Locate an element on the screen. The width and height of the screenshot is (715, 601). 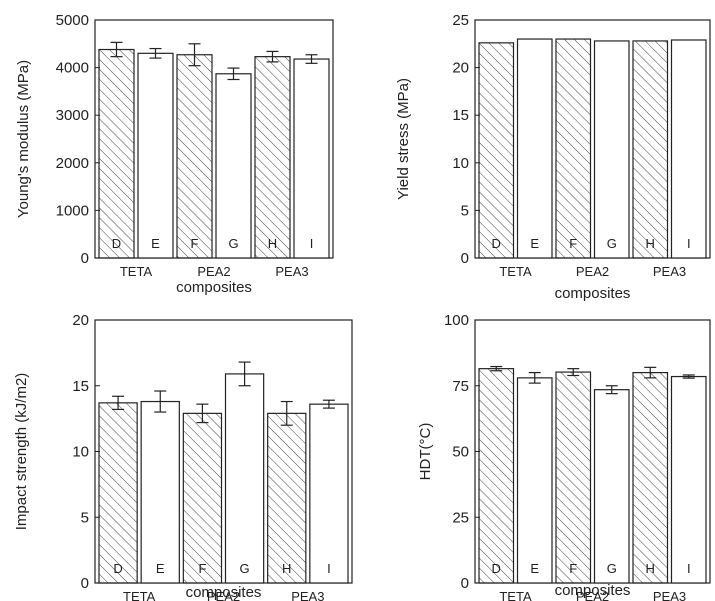
y-tick-label: 3000 is located at coordinates (72, 115).